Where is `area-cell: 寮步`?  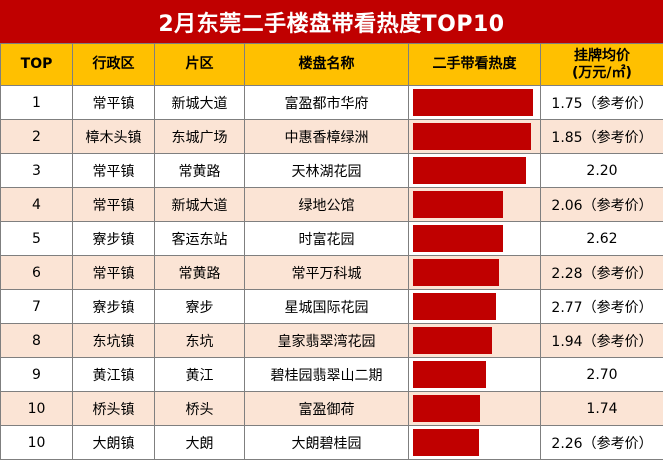
area-cell: 寮步 is located at coordinates (200, 307).